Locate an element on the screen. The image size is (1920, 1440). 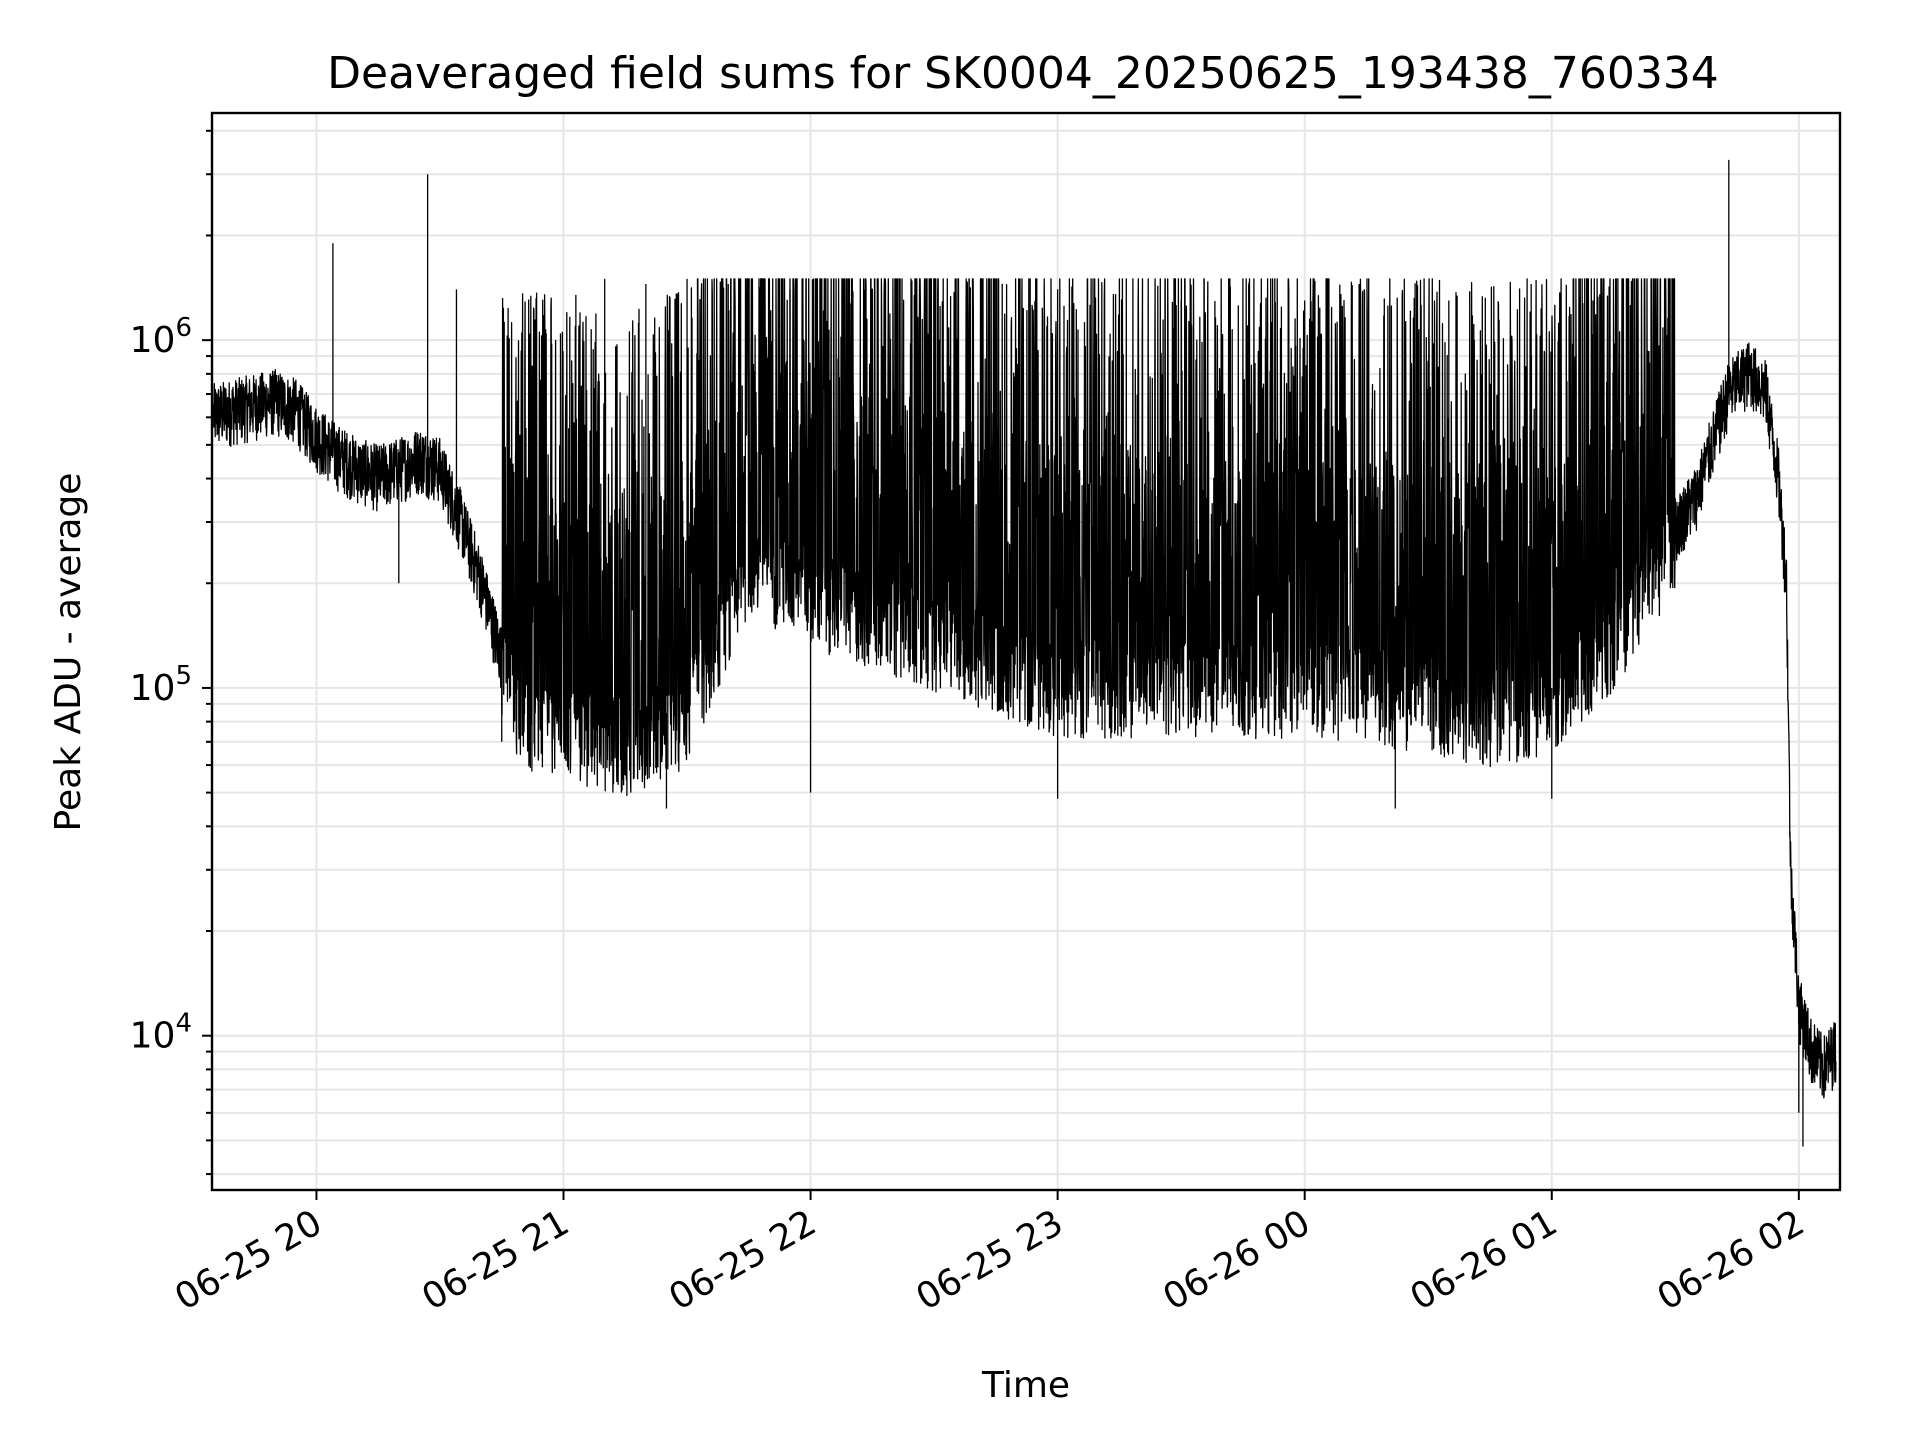
y-tick-label: 10⁵ is located at coordinates (161, 685).